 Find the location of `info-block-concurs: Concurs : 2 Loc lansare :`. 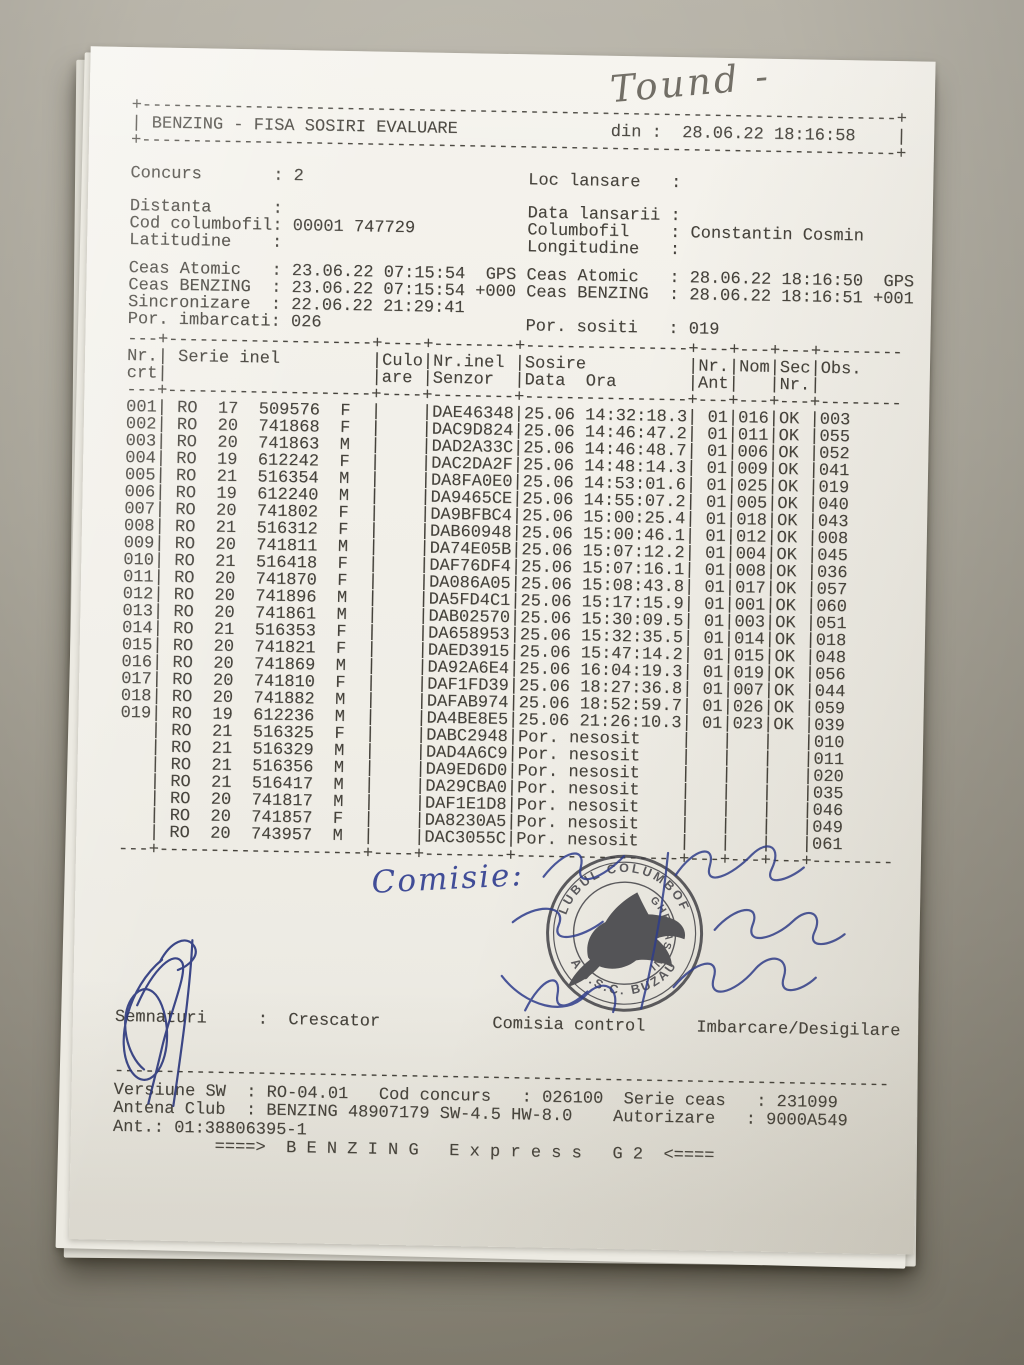

info-block-concurs: Concurs : 2 Loc lansare : is located at coordinates (406, 179).